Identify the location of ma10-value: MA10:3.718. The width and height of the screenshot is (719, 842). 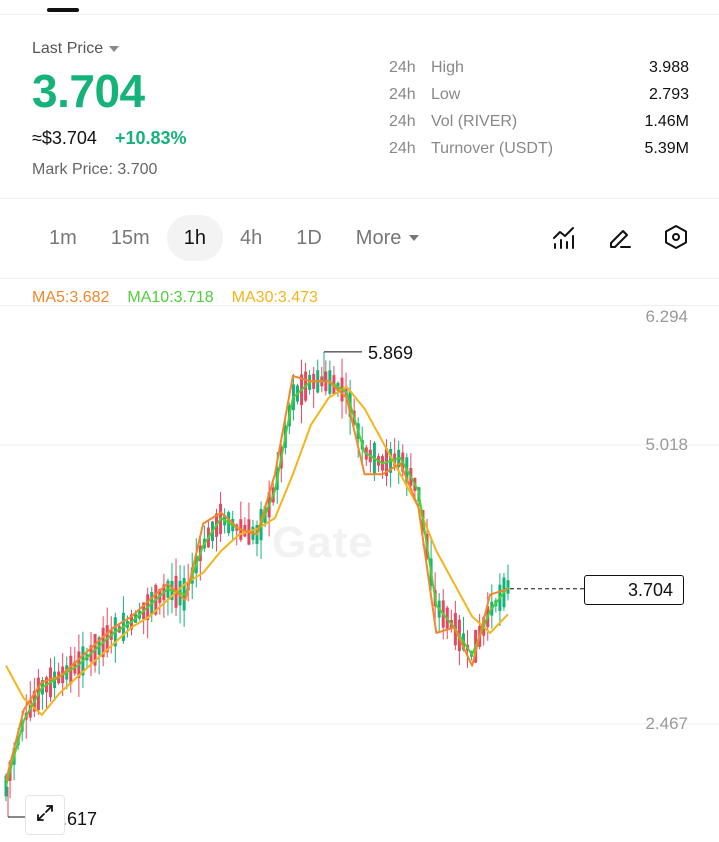
(170, 297).